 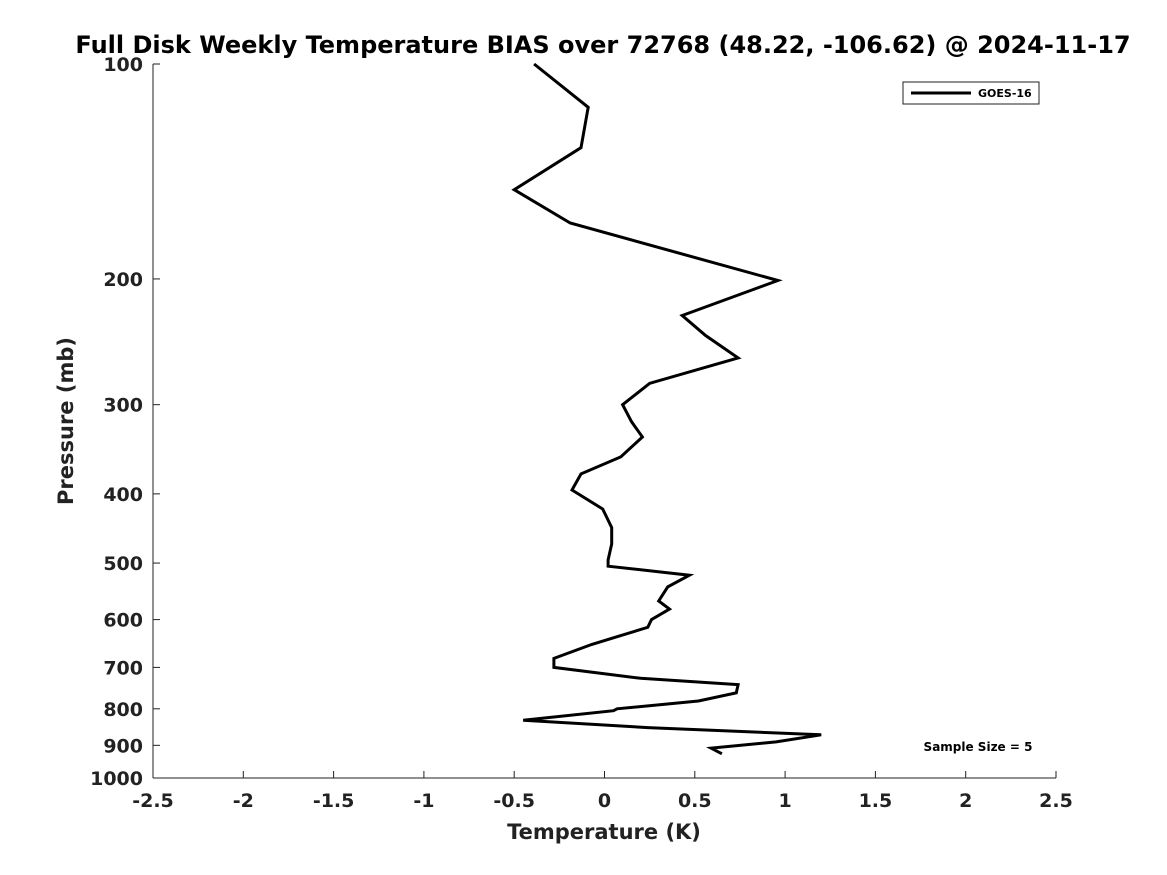 I want to click on x-tick-label: 1, so click(x=784, y=801).